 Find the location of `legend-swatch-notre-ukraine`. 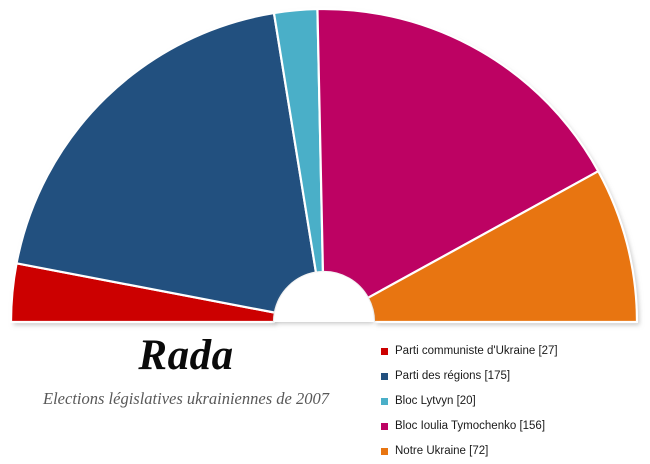

legend-swatch-notre-ukraine is located at coordinates (384, 451).